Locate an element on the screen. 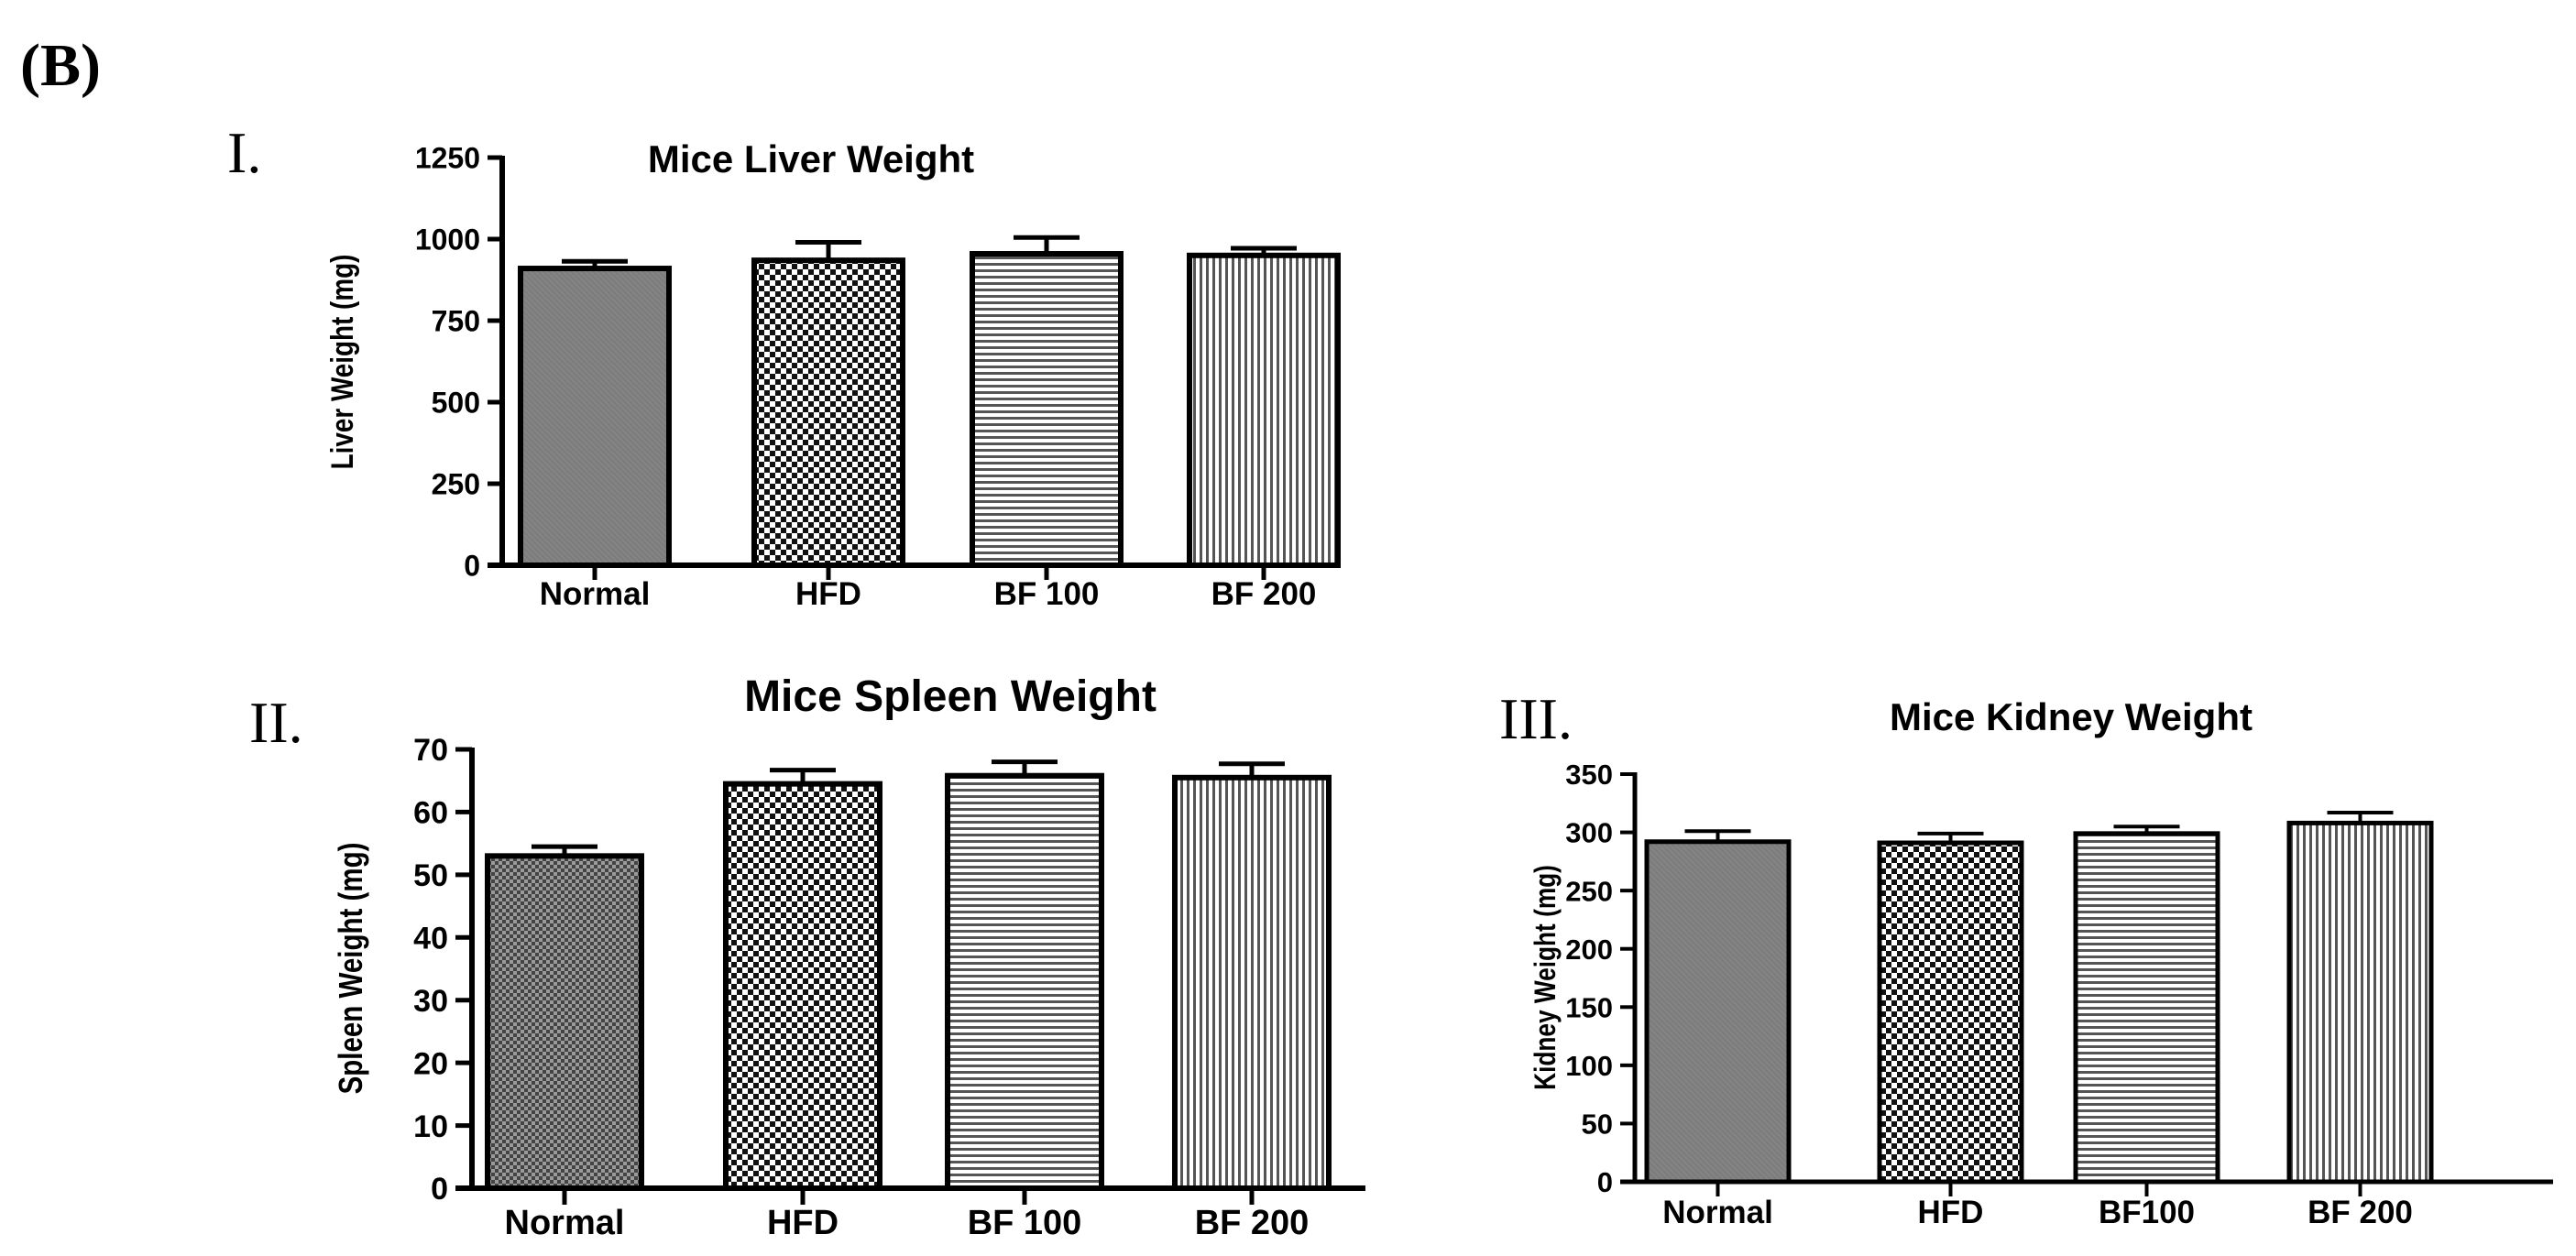 The image size is (2576, 1256). y-tick-label: 1250 is located at coordinates (447, 158).